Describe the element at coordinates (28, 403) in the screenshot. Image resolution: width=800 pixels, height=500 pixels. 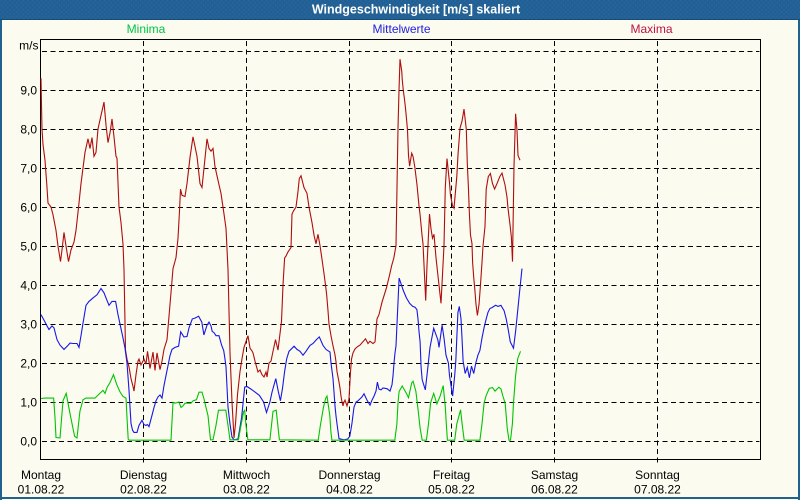
I see `svg-text: 1,0` at that location.